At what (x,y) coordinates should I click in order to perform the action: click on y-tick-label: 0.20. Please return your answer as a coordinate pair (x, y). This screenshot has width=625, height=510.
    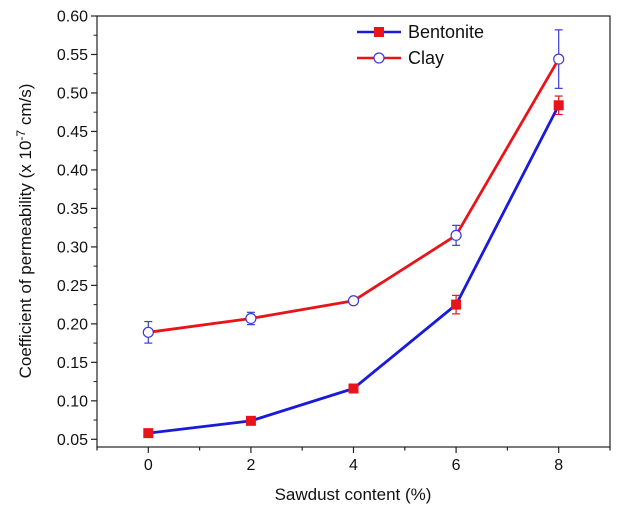
    Looking at the image, I should click on (72, 324).